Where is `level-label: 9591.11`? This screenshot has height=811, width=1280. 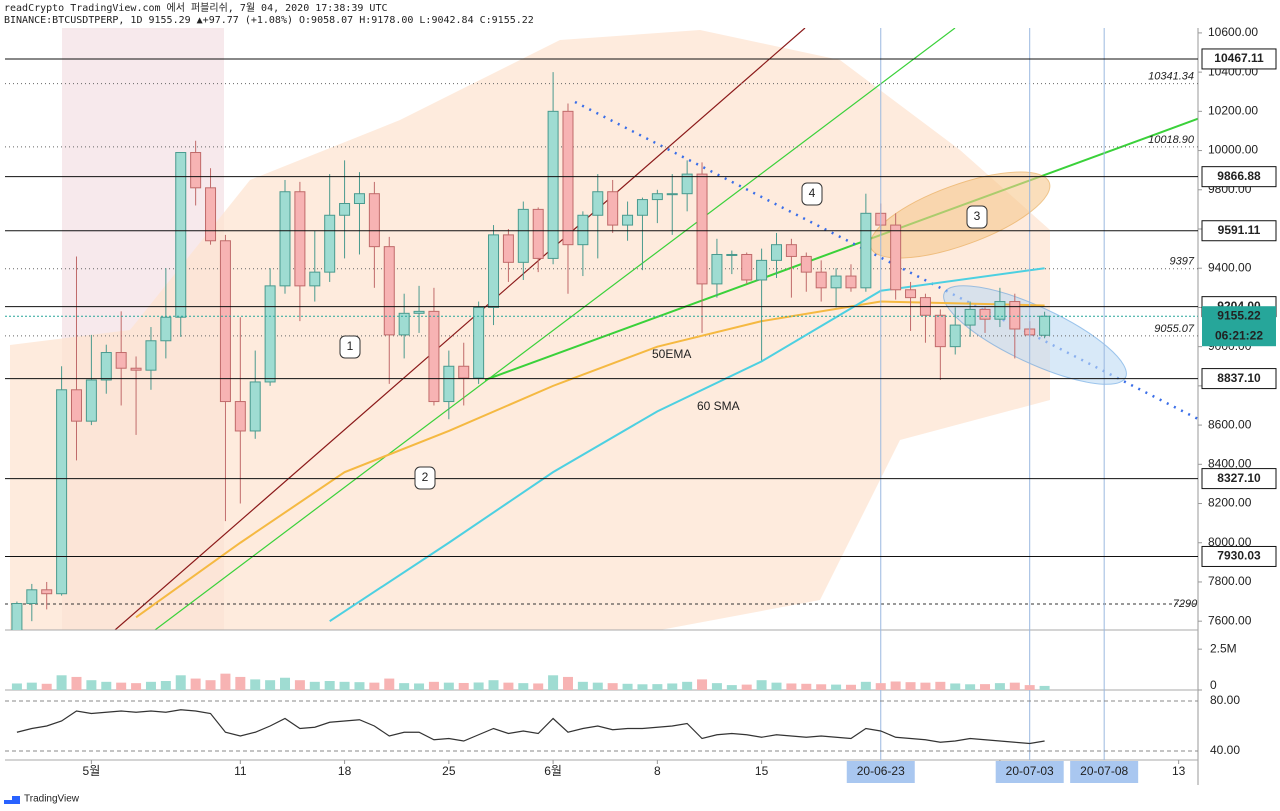 level-label: 9591.11 is located at coordinates (1239, 230).